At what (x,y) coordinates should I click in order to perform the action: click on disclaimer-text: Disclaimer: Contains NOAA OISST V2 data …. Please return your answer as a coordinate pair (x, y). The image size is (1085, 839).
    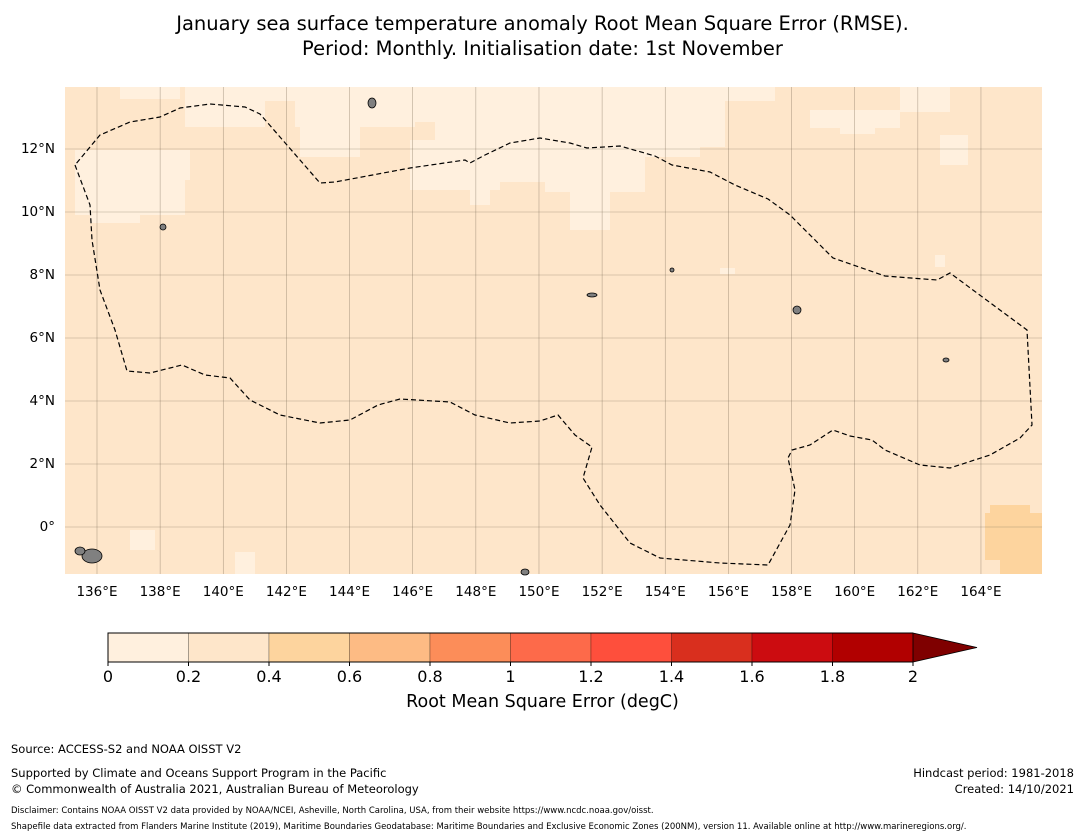
    Looking at the image, I should click on (332, 811).